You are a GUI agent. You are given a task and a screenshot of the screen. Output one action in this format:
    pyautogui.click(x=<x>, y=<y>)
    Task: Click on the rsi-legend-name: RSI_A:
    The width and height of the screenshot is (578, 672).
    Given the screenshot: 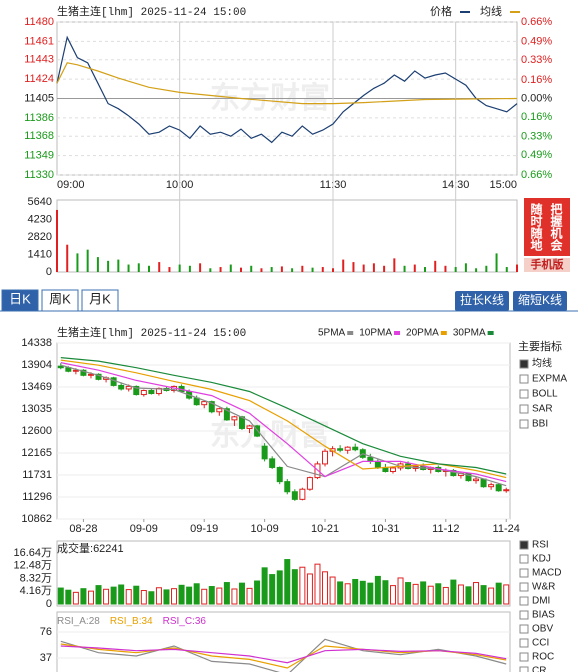 What is the action you would take?
    pyautogui.click(x=73, y=621)
    